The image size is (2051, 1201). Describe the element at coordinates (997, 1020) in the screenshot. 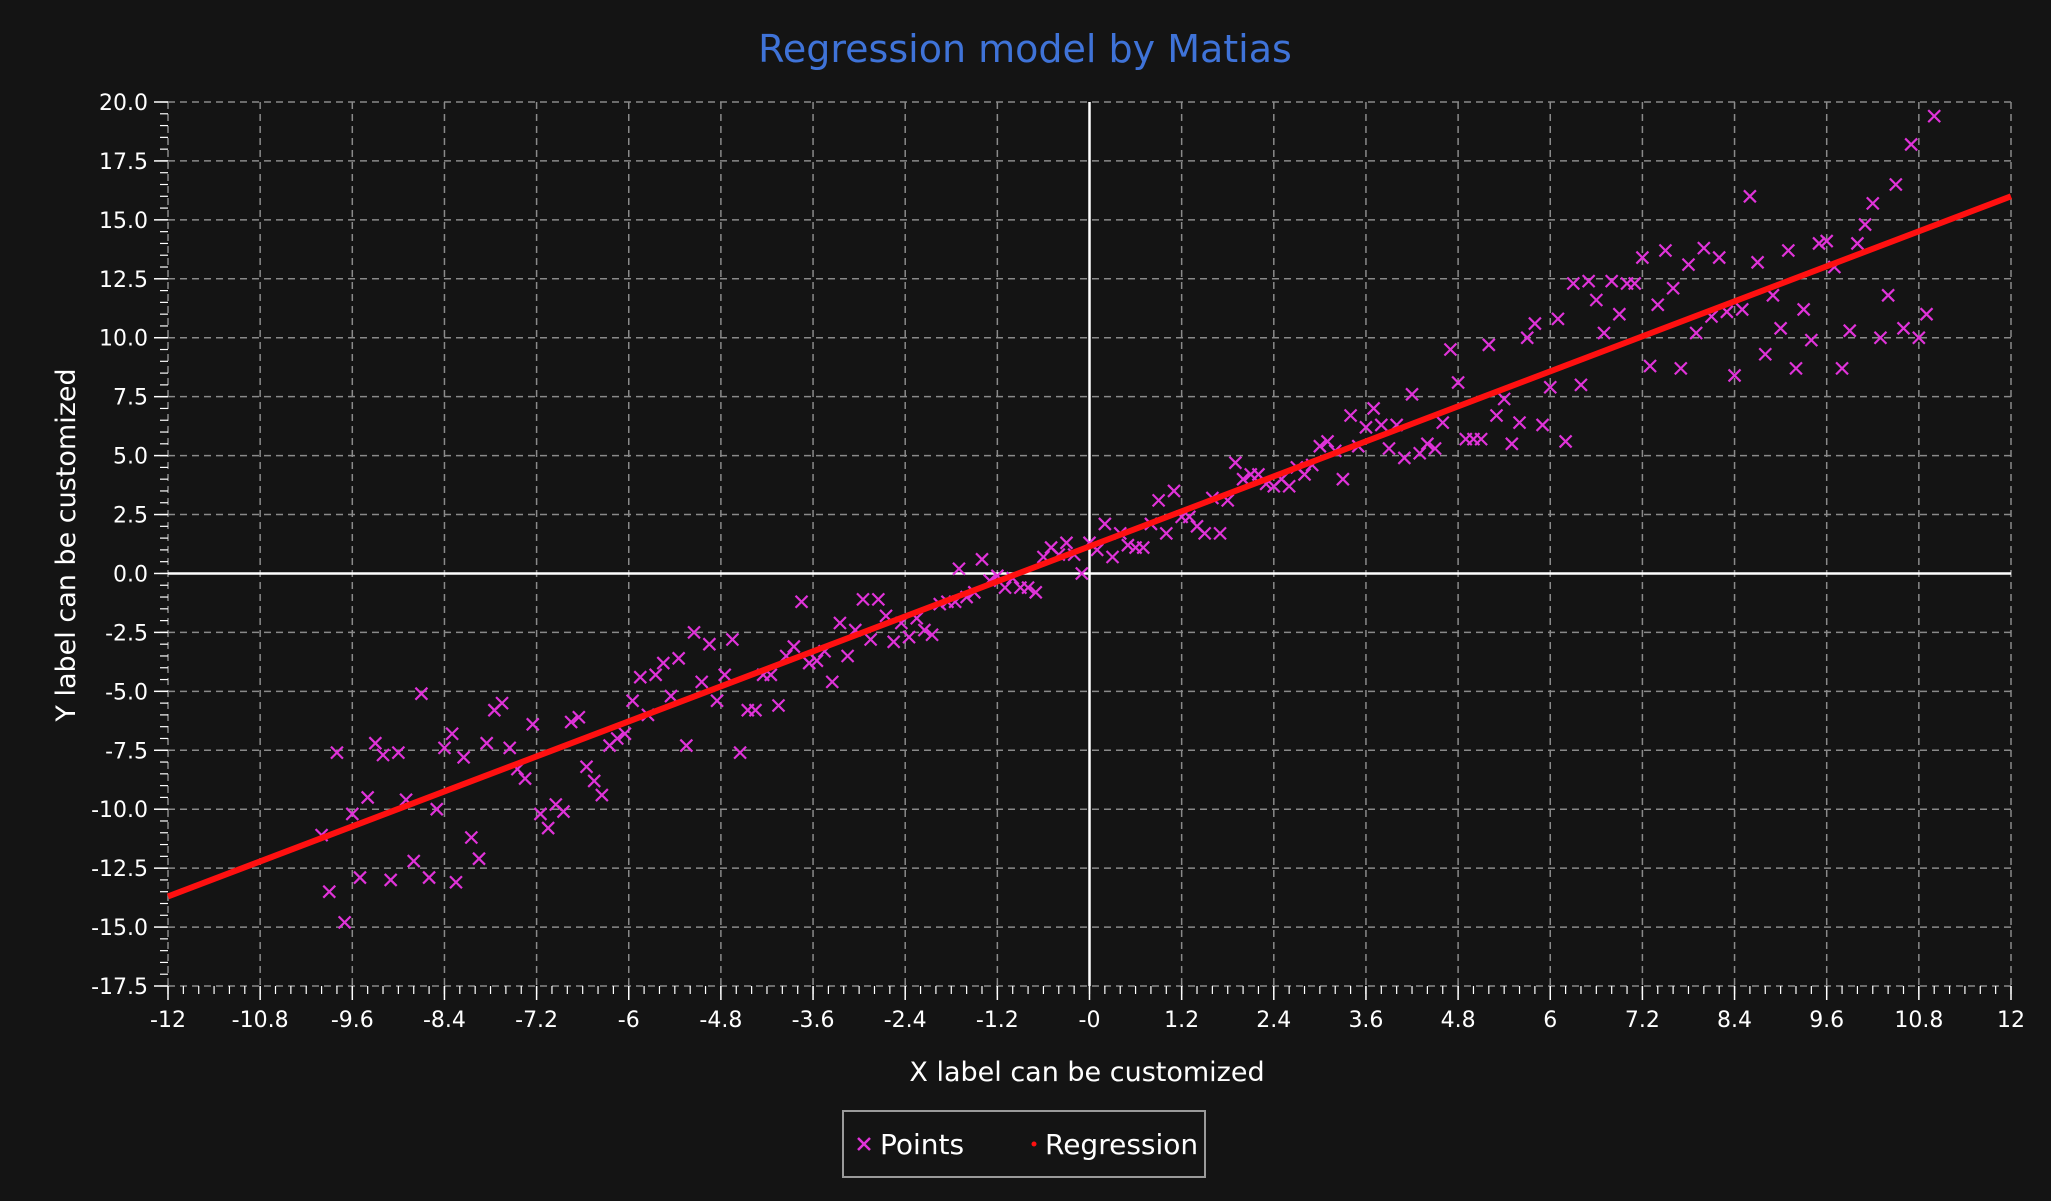

I see `x-tick-label: -1.2` at that location.